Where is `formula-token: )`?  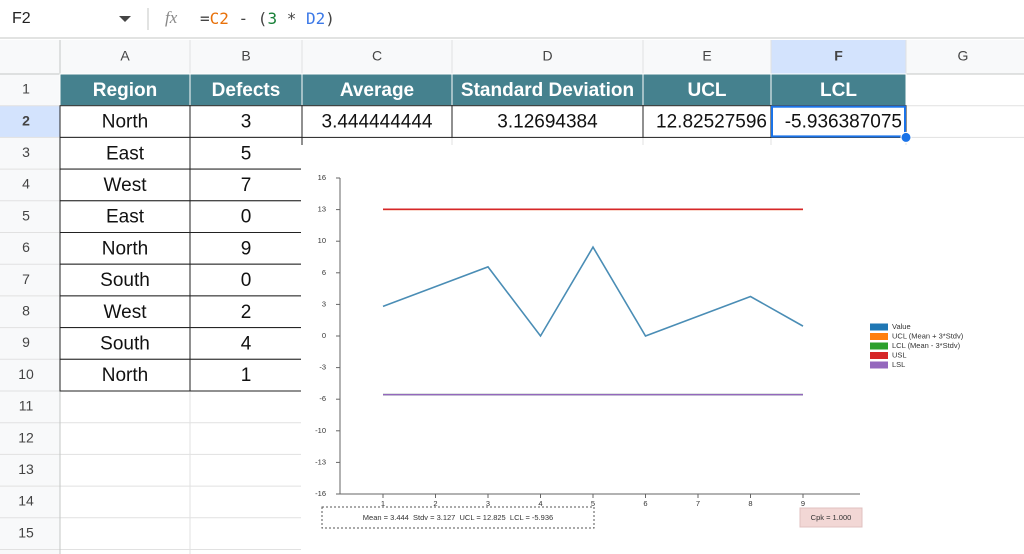
formula-token: ) is located at coordinates (330, 18).